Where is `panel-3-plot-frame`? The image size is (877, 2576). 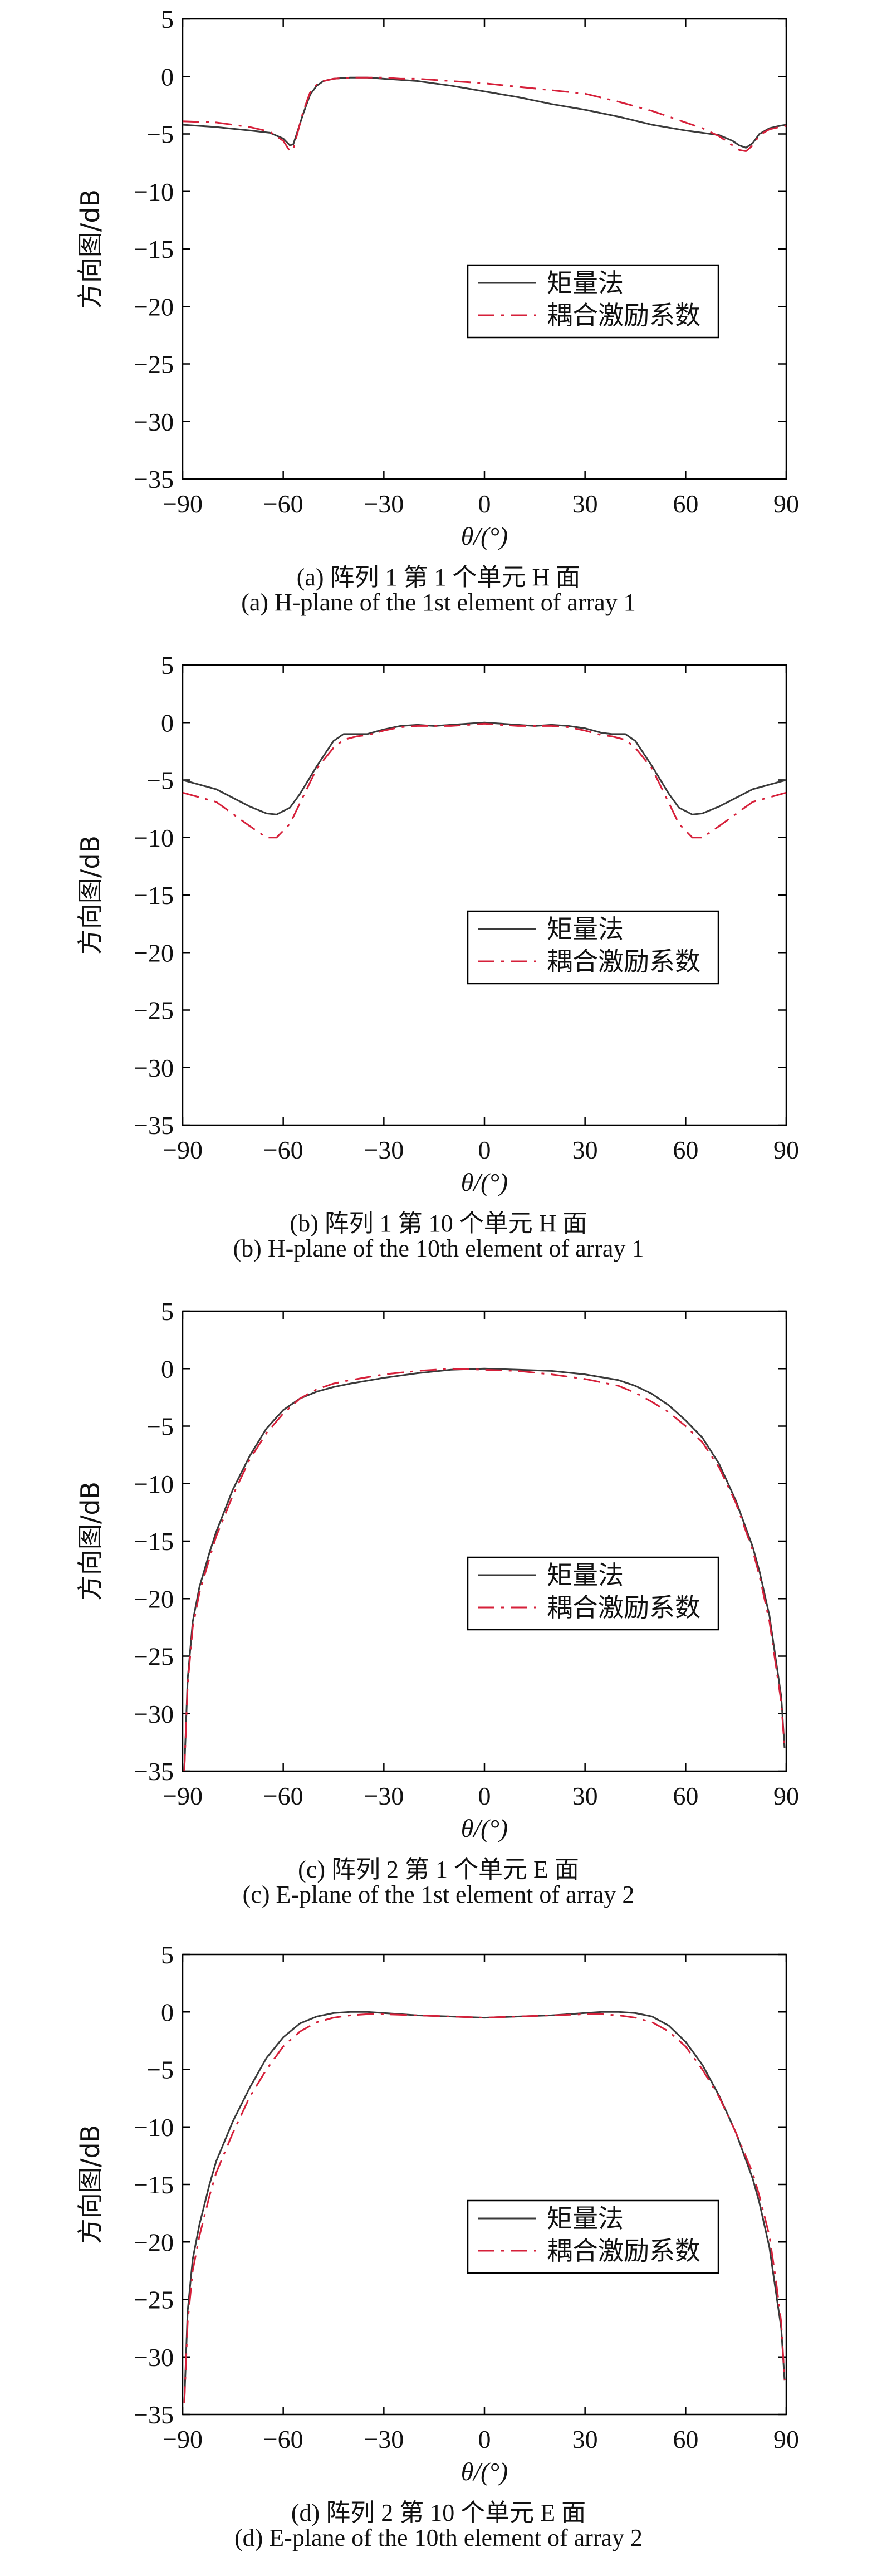 panel-3-plot-frame is located at coordinates (484, 1541).